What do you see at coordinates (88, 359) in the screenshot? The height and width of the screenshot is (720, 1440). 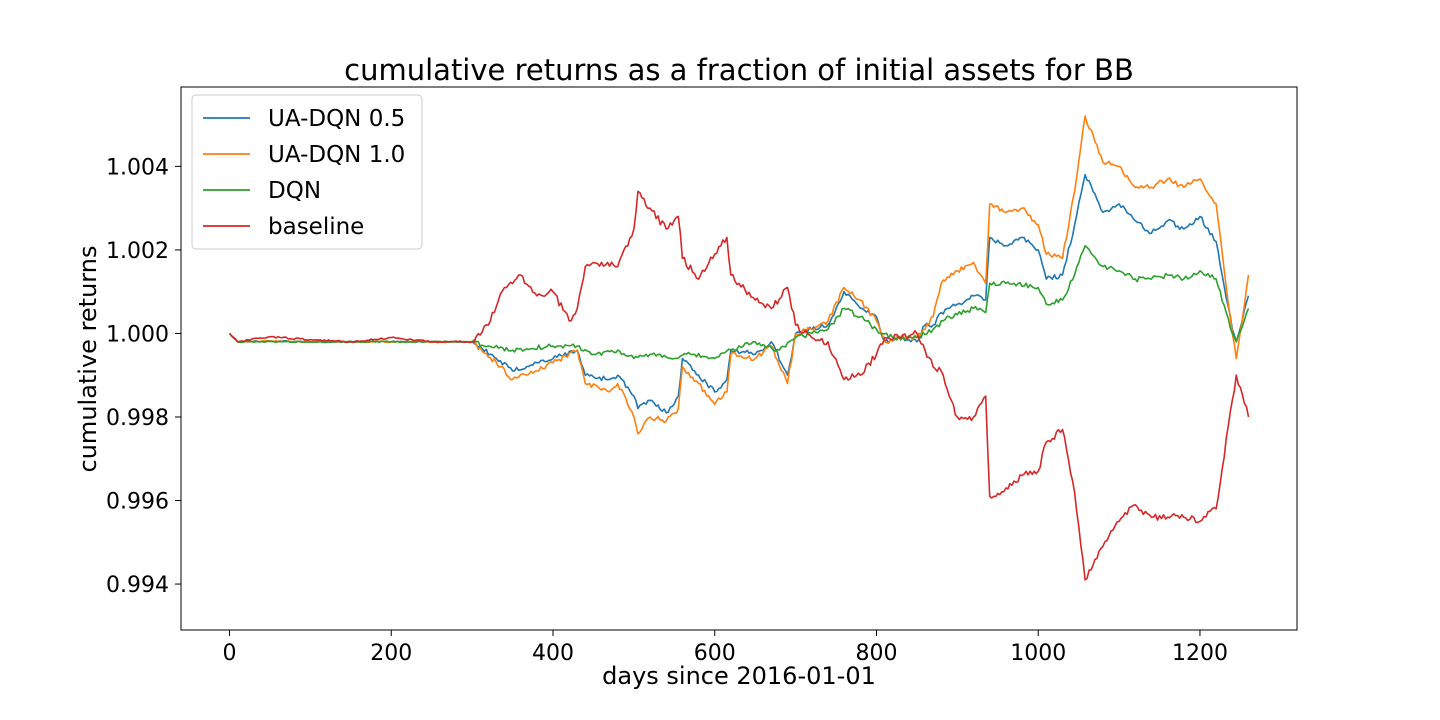 I see `y-axis-label: cumulative returns` at bounding box center [88, 359].